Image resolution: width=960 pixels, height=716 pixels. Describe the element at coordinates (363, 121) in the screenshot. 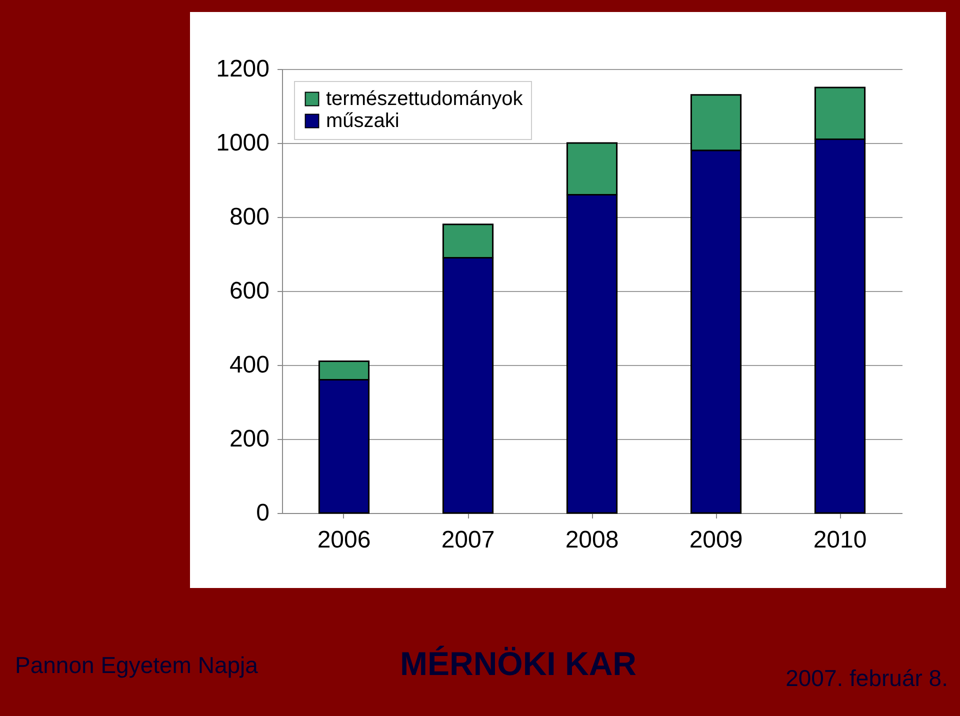

I see `legend-label: műszaki` at that location.